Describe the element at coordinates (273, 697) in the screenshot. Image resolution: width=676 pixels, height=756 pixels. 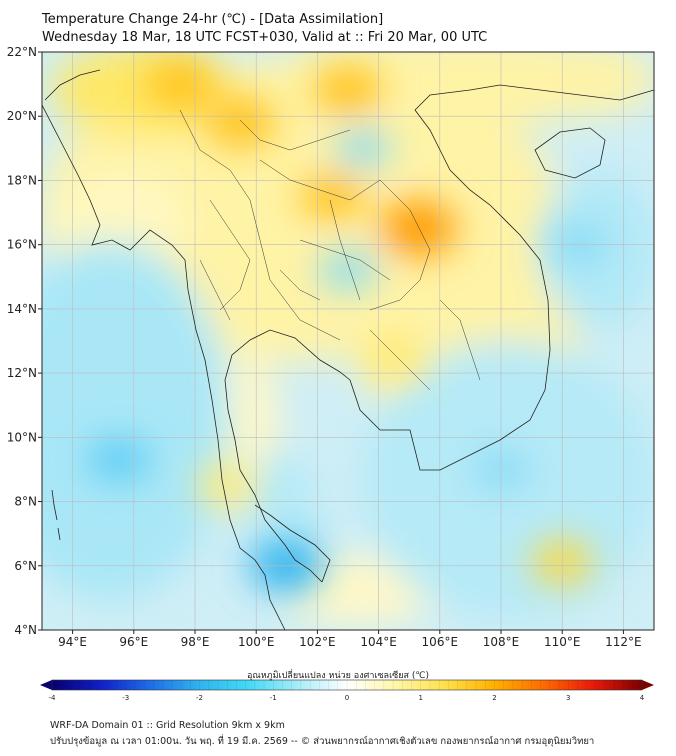
I see `colorbar-tick-label: -1` at that location.